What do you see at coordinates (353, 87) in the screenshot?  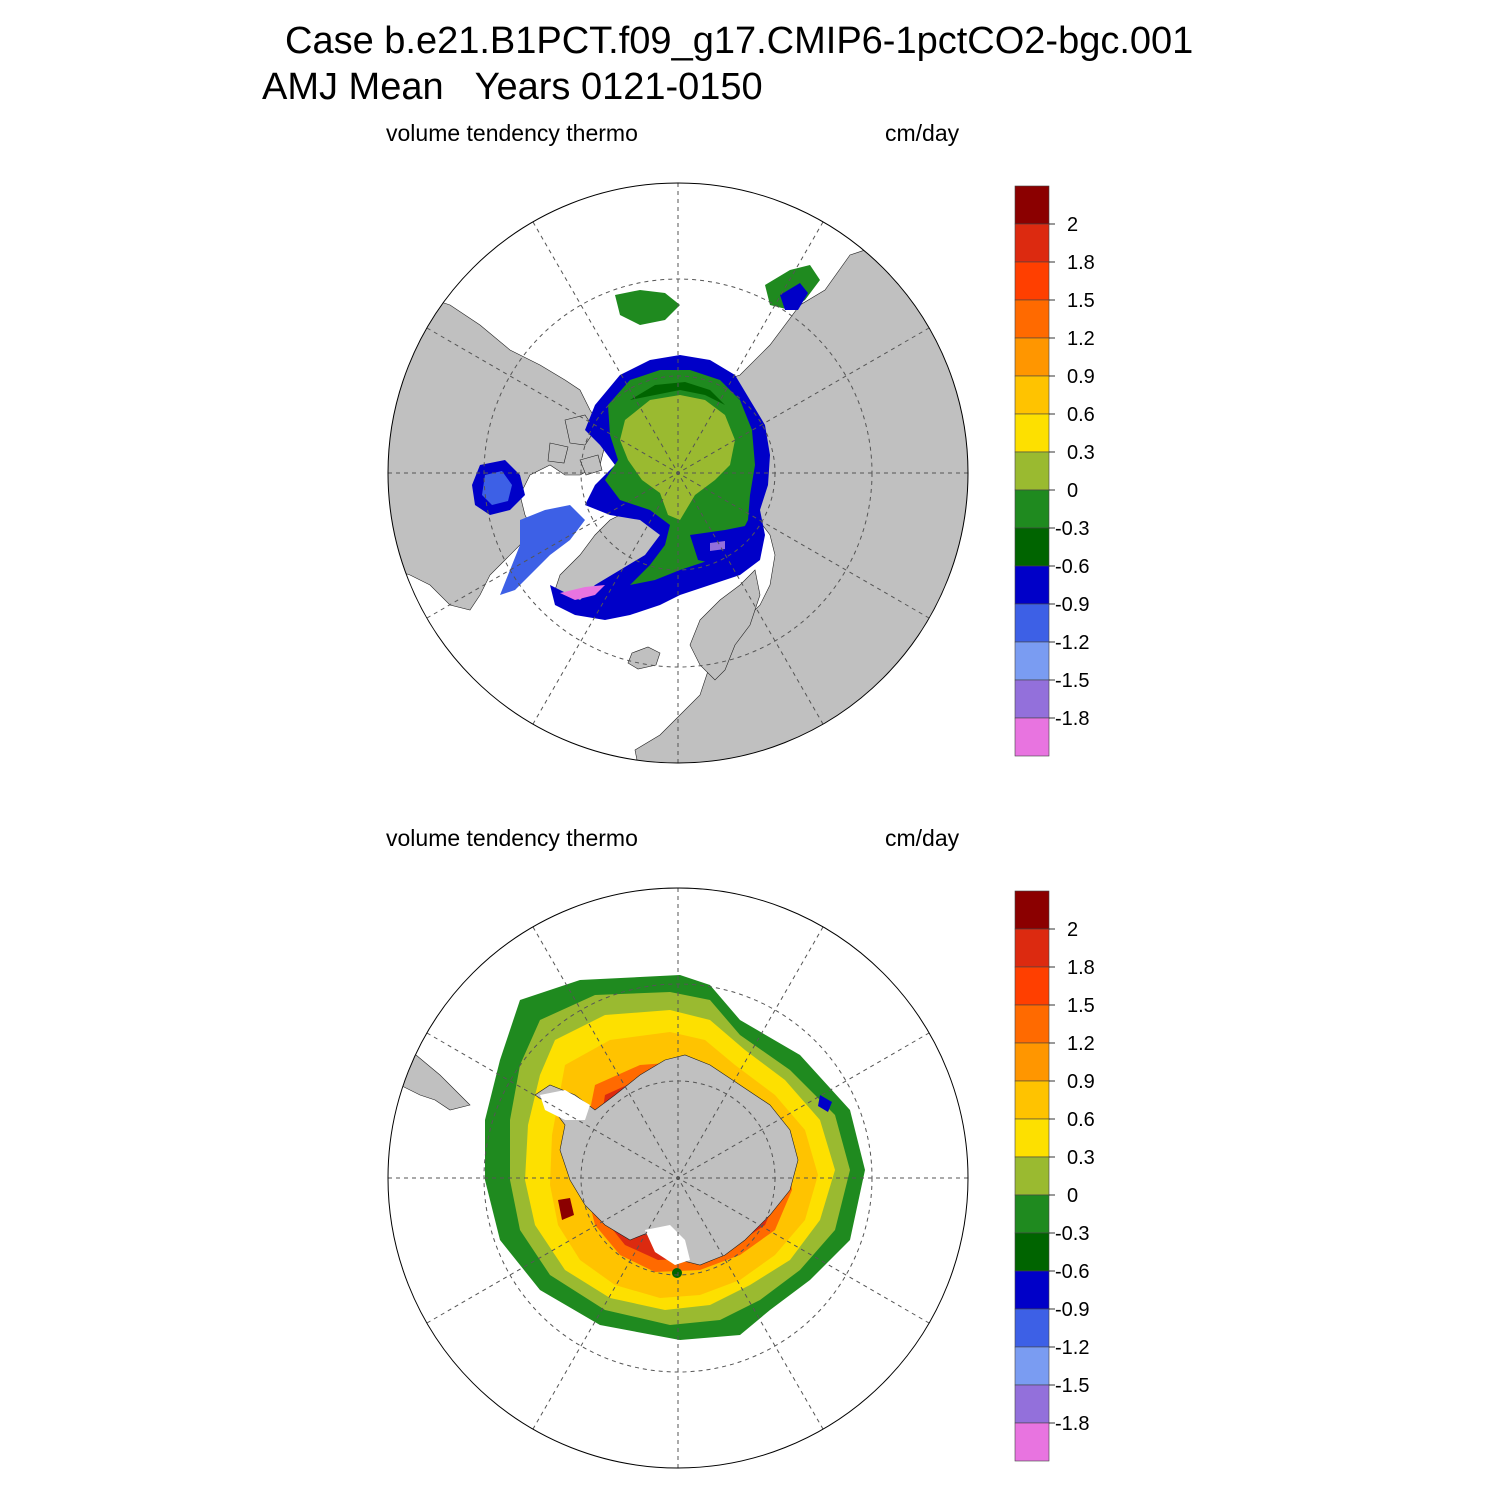 I see `season-label: AMJ Mean` at bounding box center [353, 87].